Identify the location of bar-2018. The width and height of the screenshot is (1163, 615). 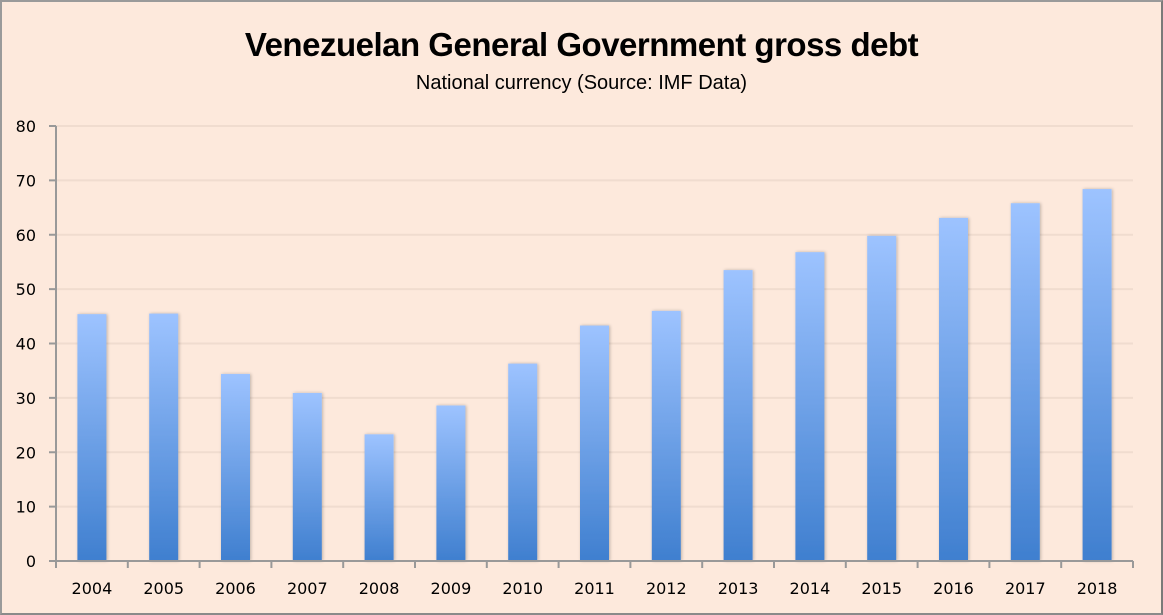
(1097, 375).